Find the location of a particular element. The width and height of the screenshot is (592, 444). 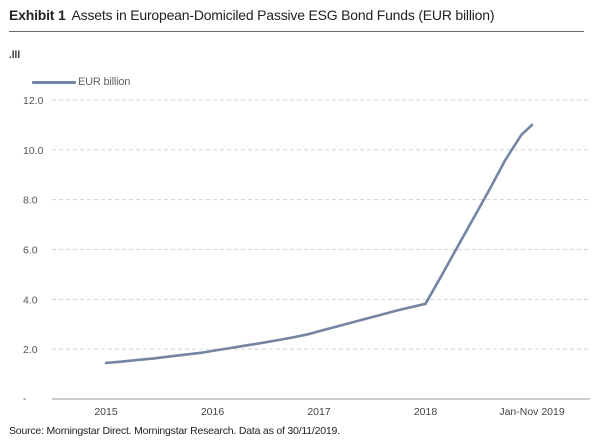

chart-legend: EUR billion is located at coordinates (81, 82).